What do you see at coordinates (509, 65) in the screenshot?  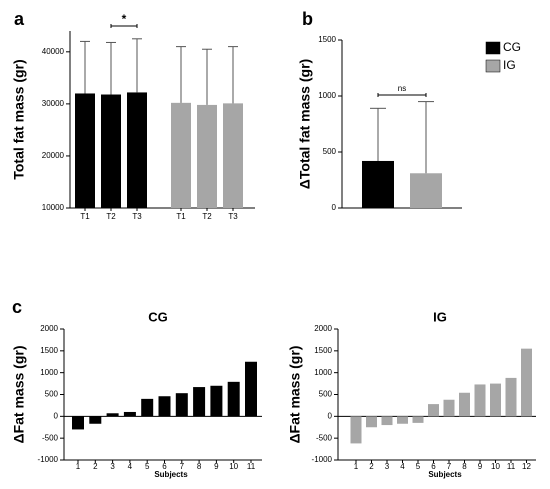 I see `legend-label: IG` at bounding box center [509, 65].